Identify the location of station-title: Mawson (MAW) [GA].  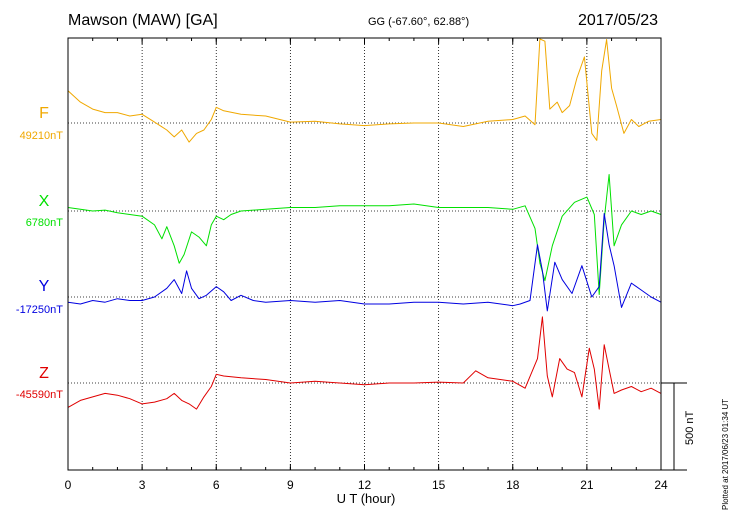
(143, 20).